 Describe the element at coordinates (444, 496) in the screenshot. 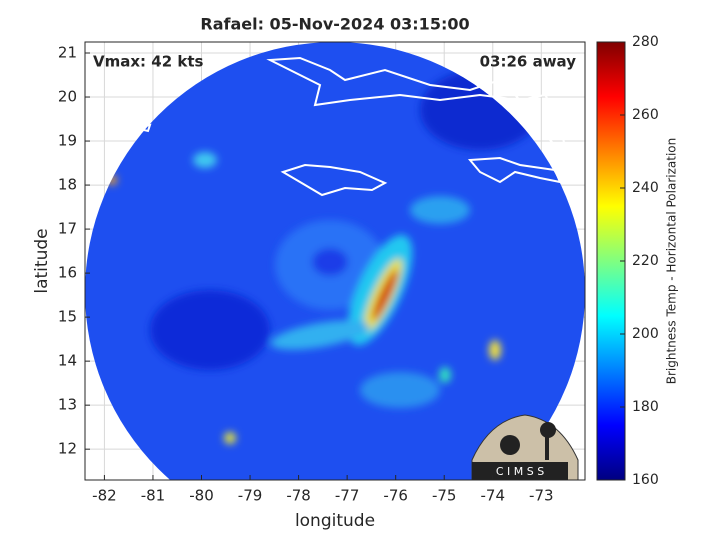

I see `x-tick-label: -75` at that location.